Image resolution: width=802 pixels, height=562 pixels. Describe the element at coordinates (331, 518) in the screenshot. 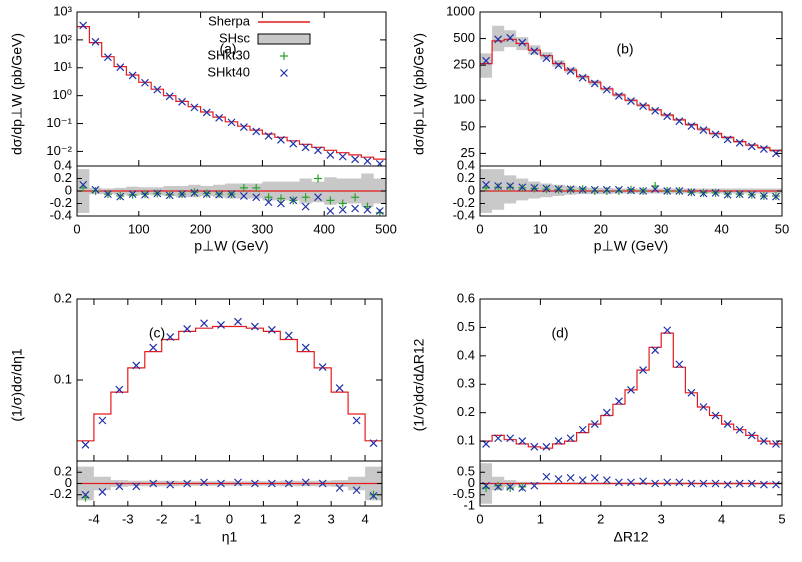

I see `x-tick-label: 3` at that location.